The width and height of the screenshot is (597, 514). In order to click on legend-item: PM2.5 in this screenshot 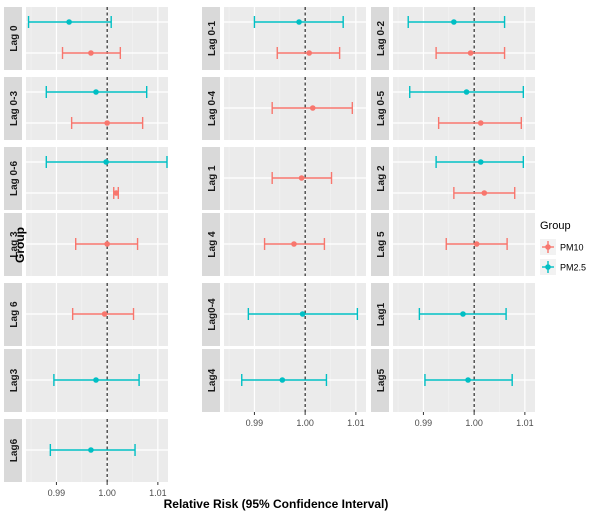, I will do `click(563, 267)`.